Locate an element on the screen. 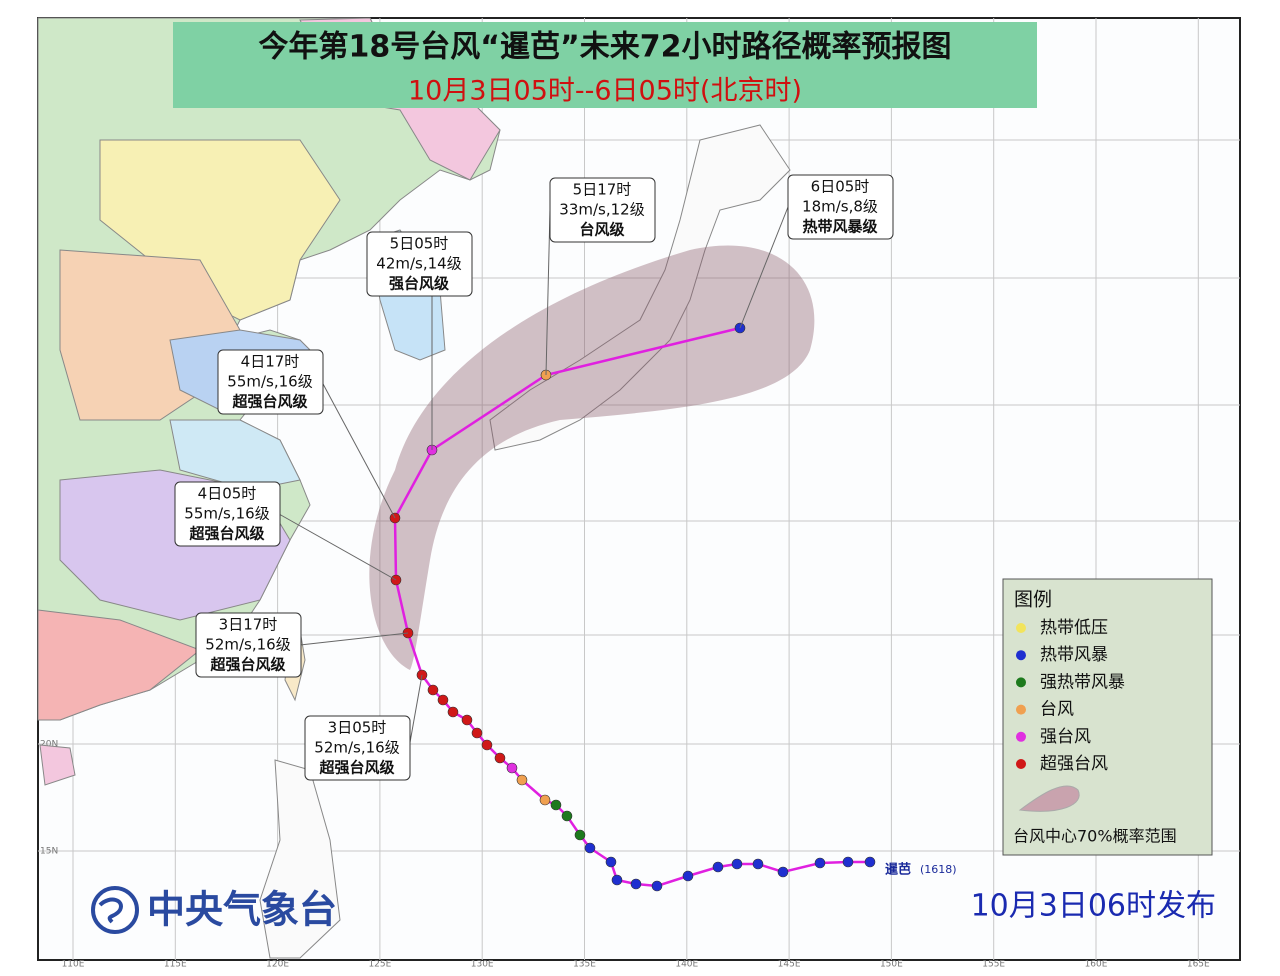 The width and height of the screenshot is (1280, 976). callout-time: 5日17时 is located at coordinates (602, 190).